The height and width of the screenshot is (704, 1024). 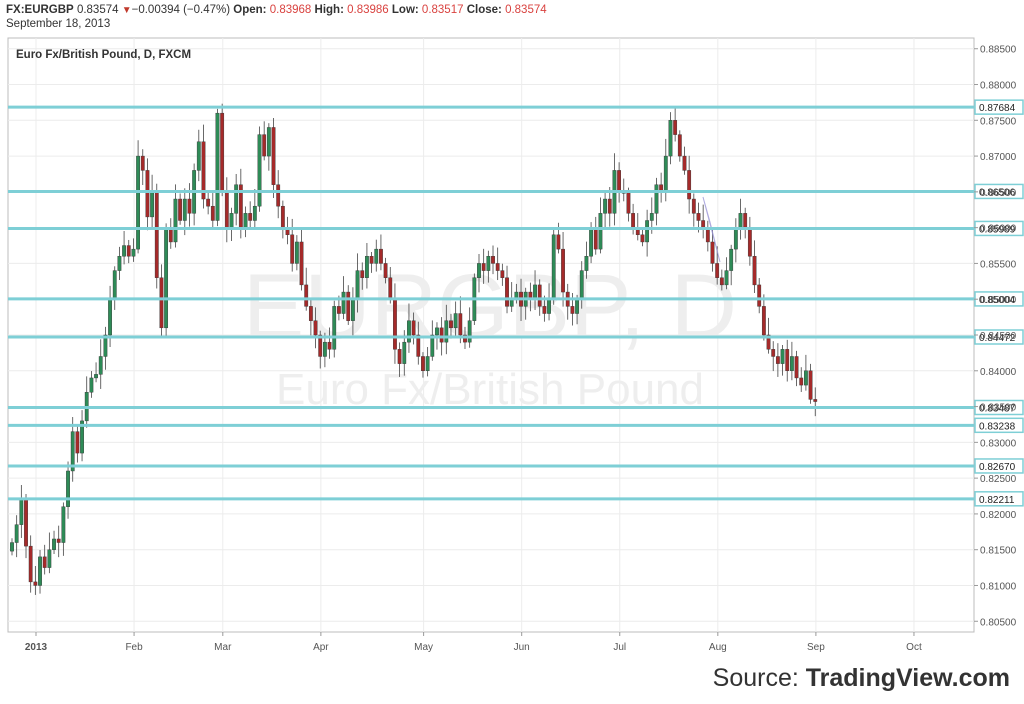 I want to click on level-tag-label: 0.82211, so click(x=997, y=500).